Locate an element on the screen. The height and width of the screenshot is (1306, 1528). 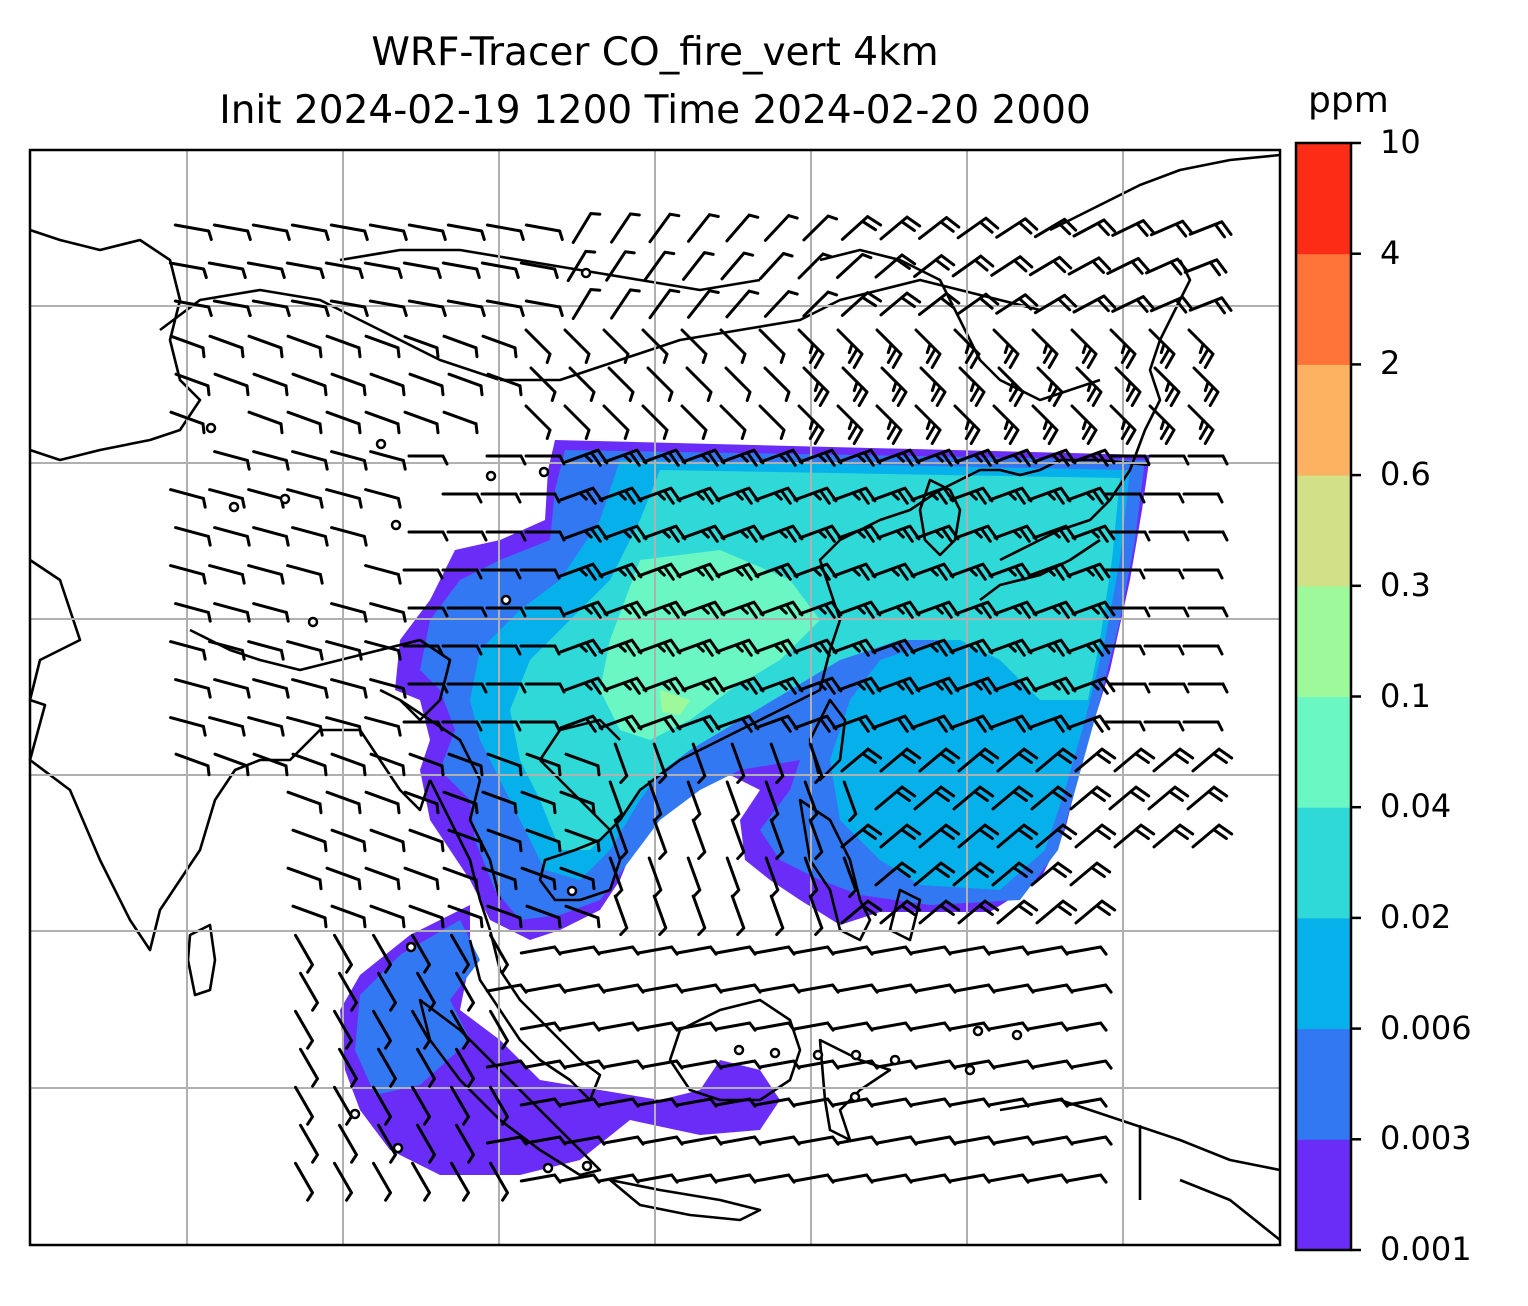
border-himalaya is located at coordinates (320, 675).